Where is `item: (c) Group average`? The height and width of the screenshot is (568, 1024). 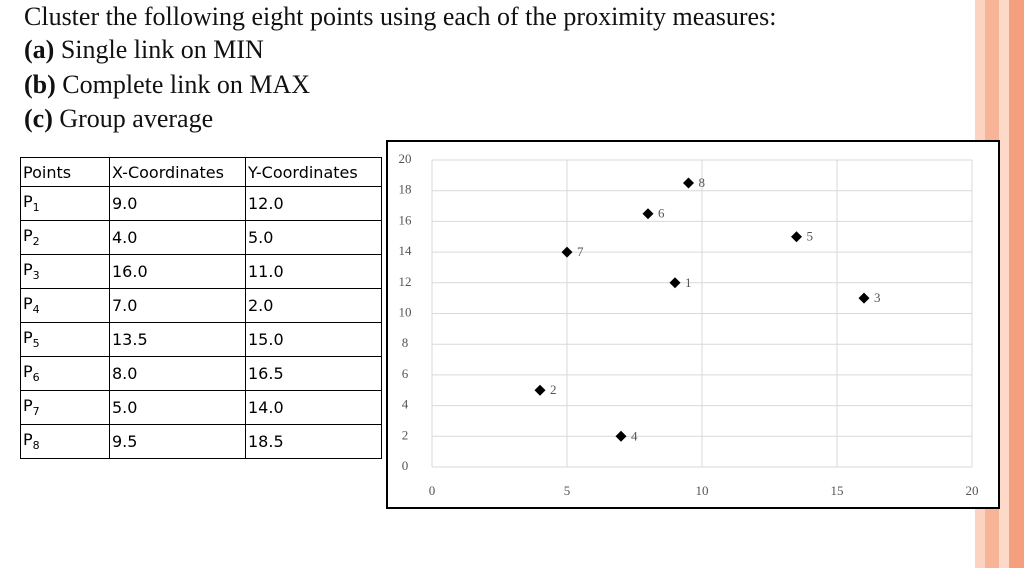
item: (c) Group average is located at coordinates (118, 119).